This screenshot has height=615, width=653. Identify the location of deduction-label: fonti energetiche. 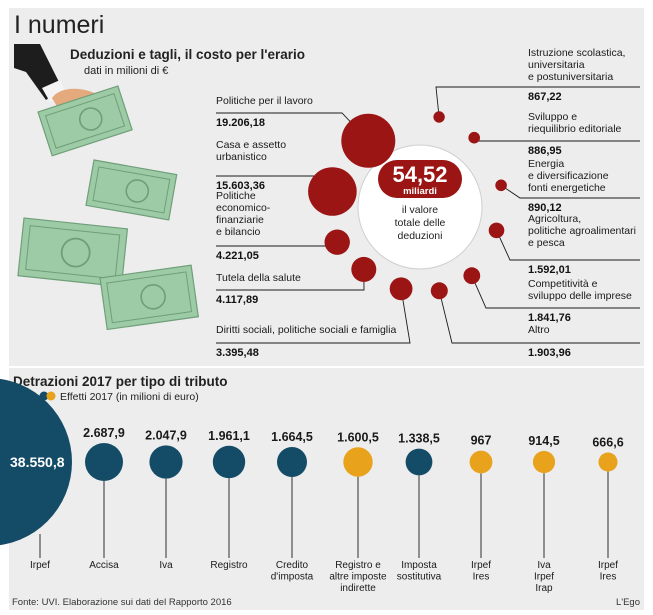
(567, 188).